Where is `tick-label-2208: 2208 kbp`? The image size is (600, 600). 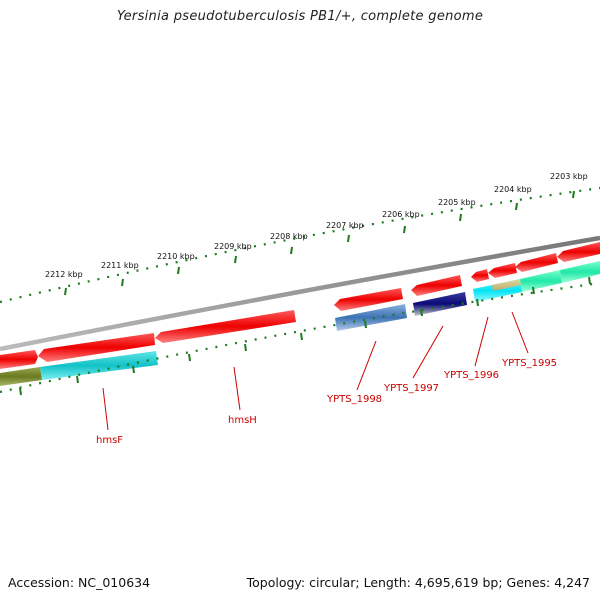
tick-label-2208: 2208 kbp is located at coordinates (289, 236).